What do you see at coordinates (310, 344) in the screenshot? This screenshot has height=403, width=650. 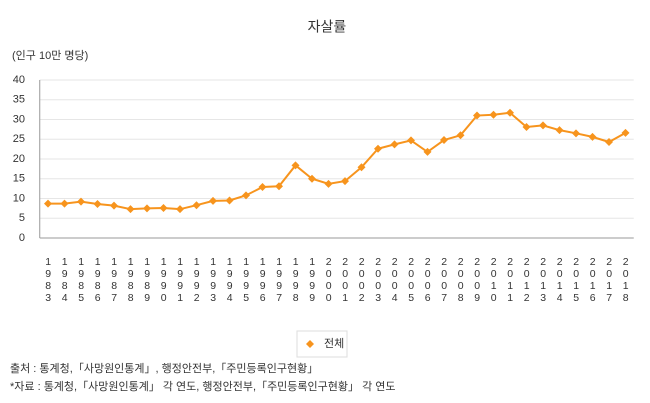 I see `legend-marker` at bounding box center [310, 344].